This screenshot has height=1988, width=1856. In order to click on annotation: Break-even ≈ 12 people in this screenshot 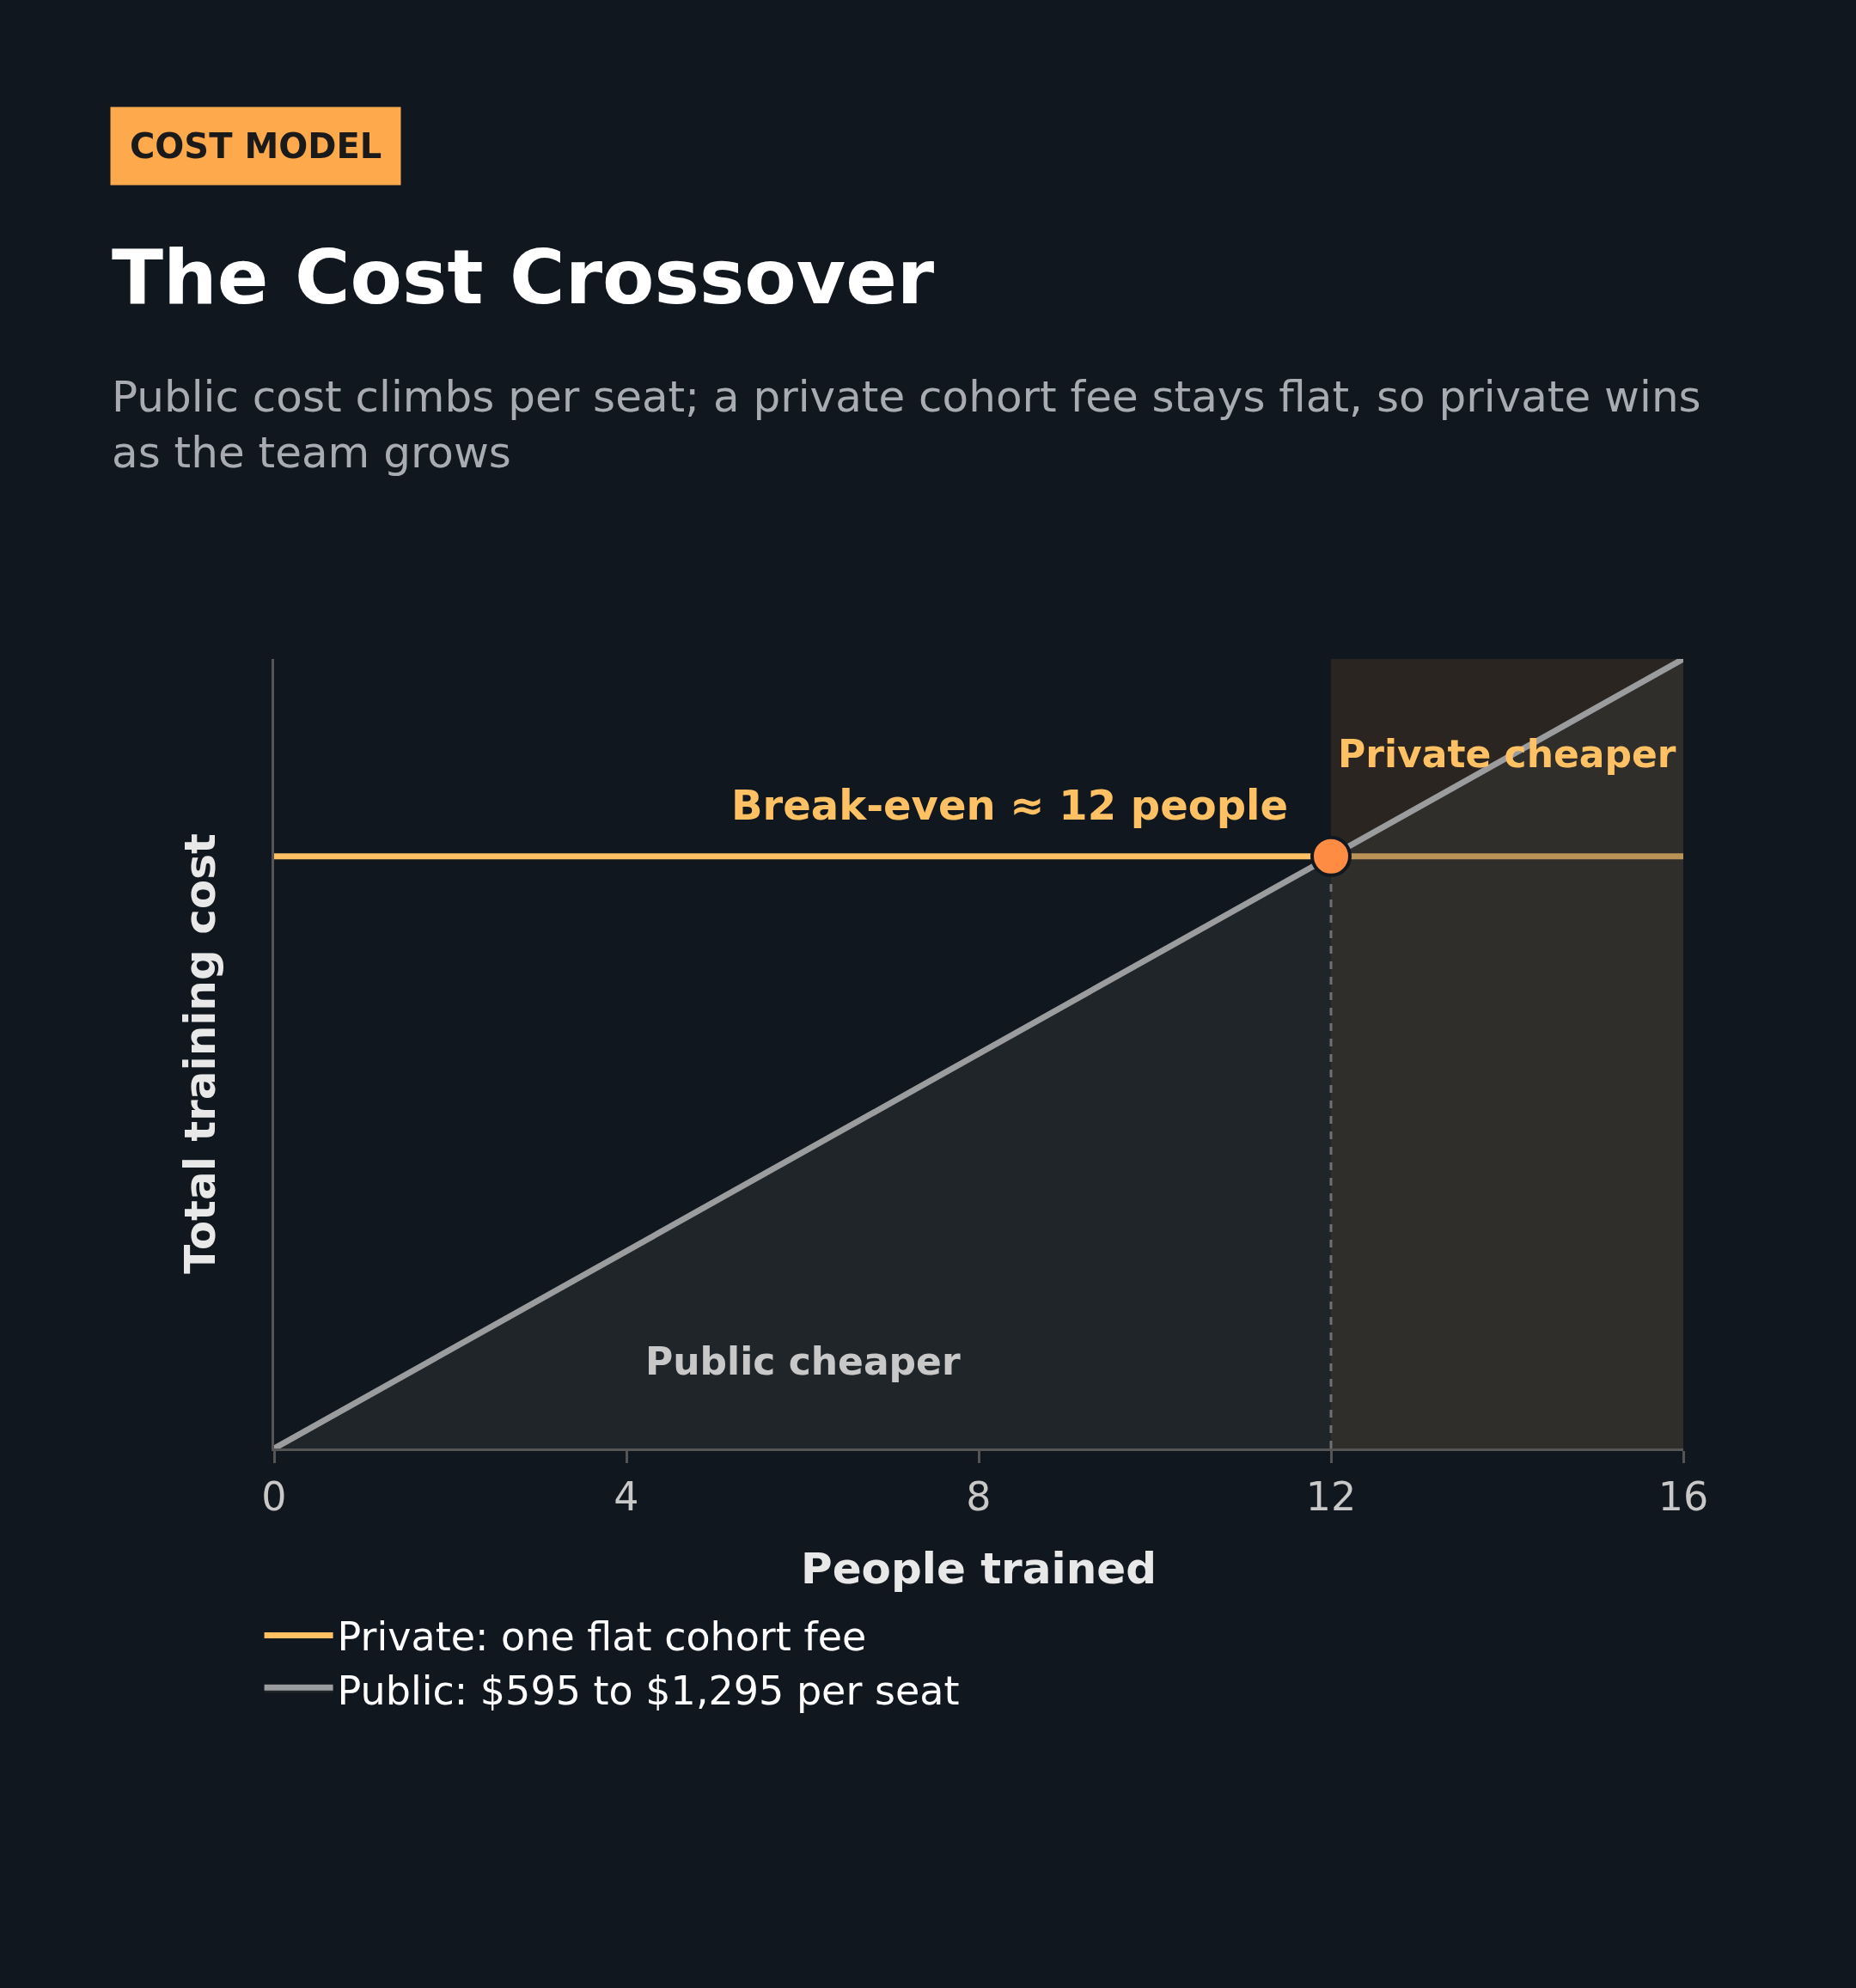, I will do `click(1010, 805)`.